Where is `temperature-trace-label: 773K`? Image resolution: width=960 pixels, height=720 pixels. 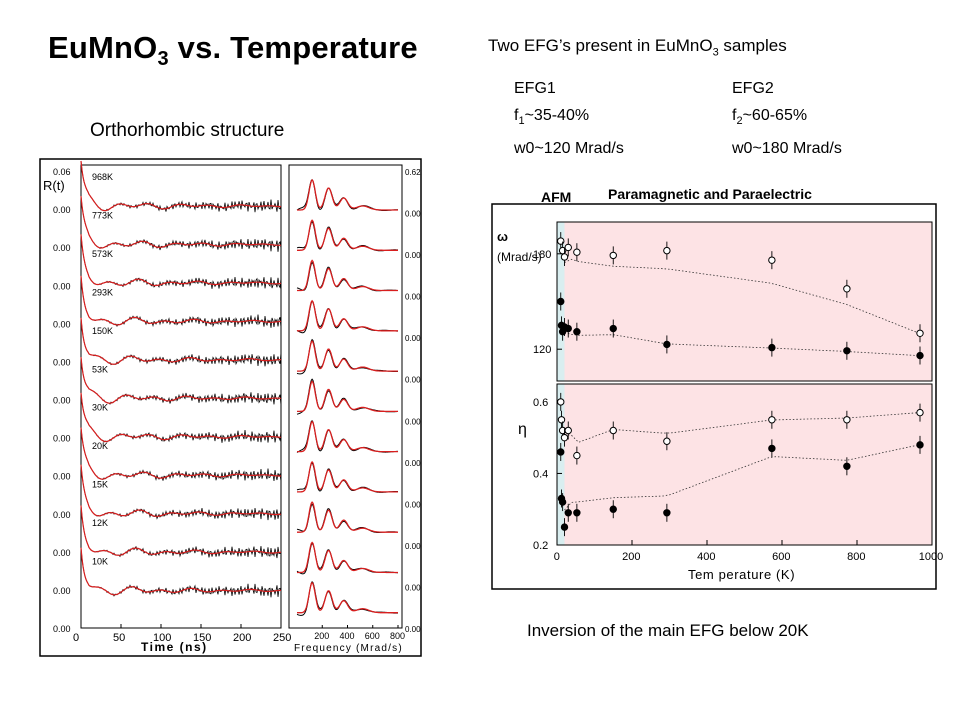
temperature-trace-label: 773K is located at coordinates (102, 215).